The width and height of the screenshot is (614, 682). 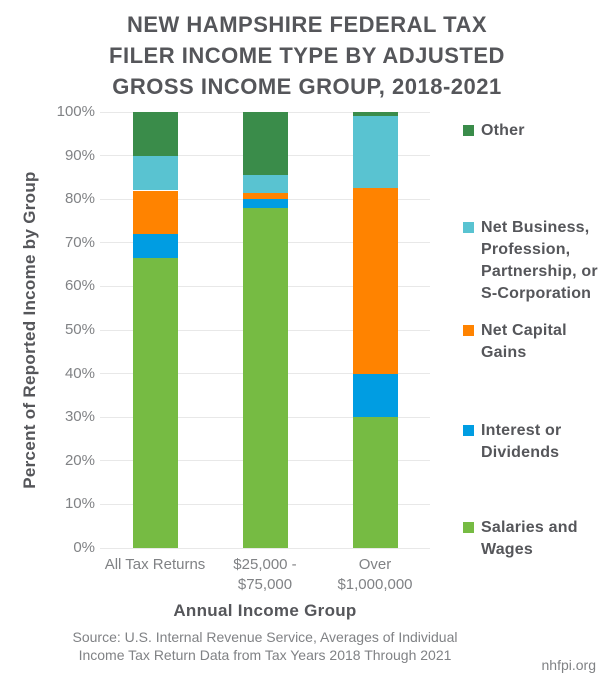 What do you see at coordinates (79, 329) in the screenshot?
I see `y-axis-tick-label: 50%` at bounding box center [79, 329].